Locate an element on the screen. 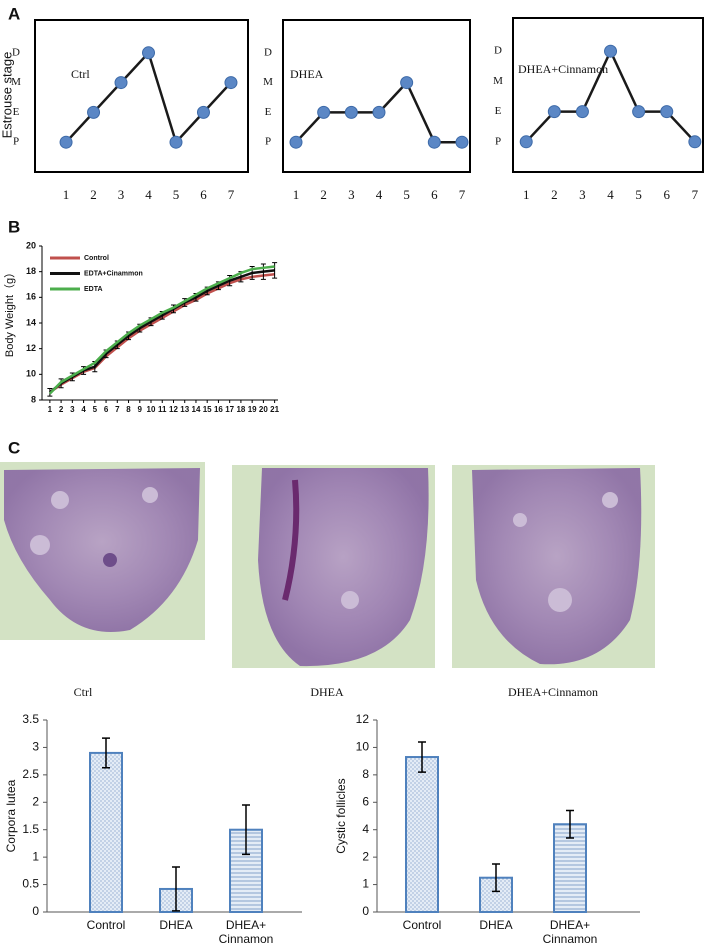  x-tick-label: 12 is located at coordinates (173, 409).